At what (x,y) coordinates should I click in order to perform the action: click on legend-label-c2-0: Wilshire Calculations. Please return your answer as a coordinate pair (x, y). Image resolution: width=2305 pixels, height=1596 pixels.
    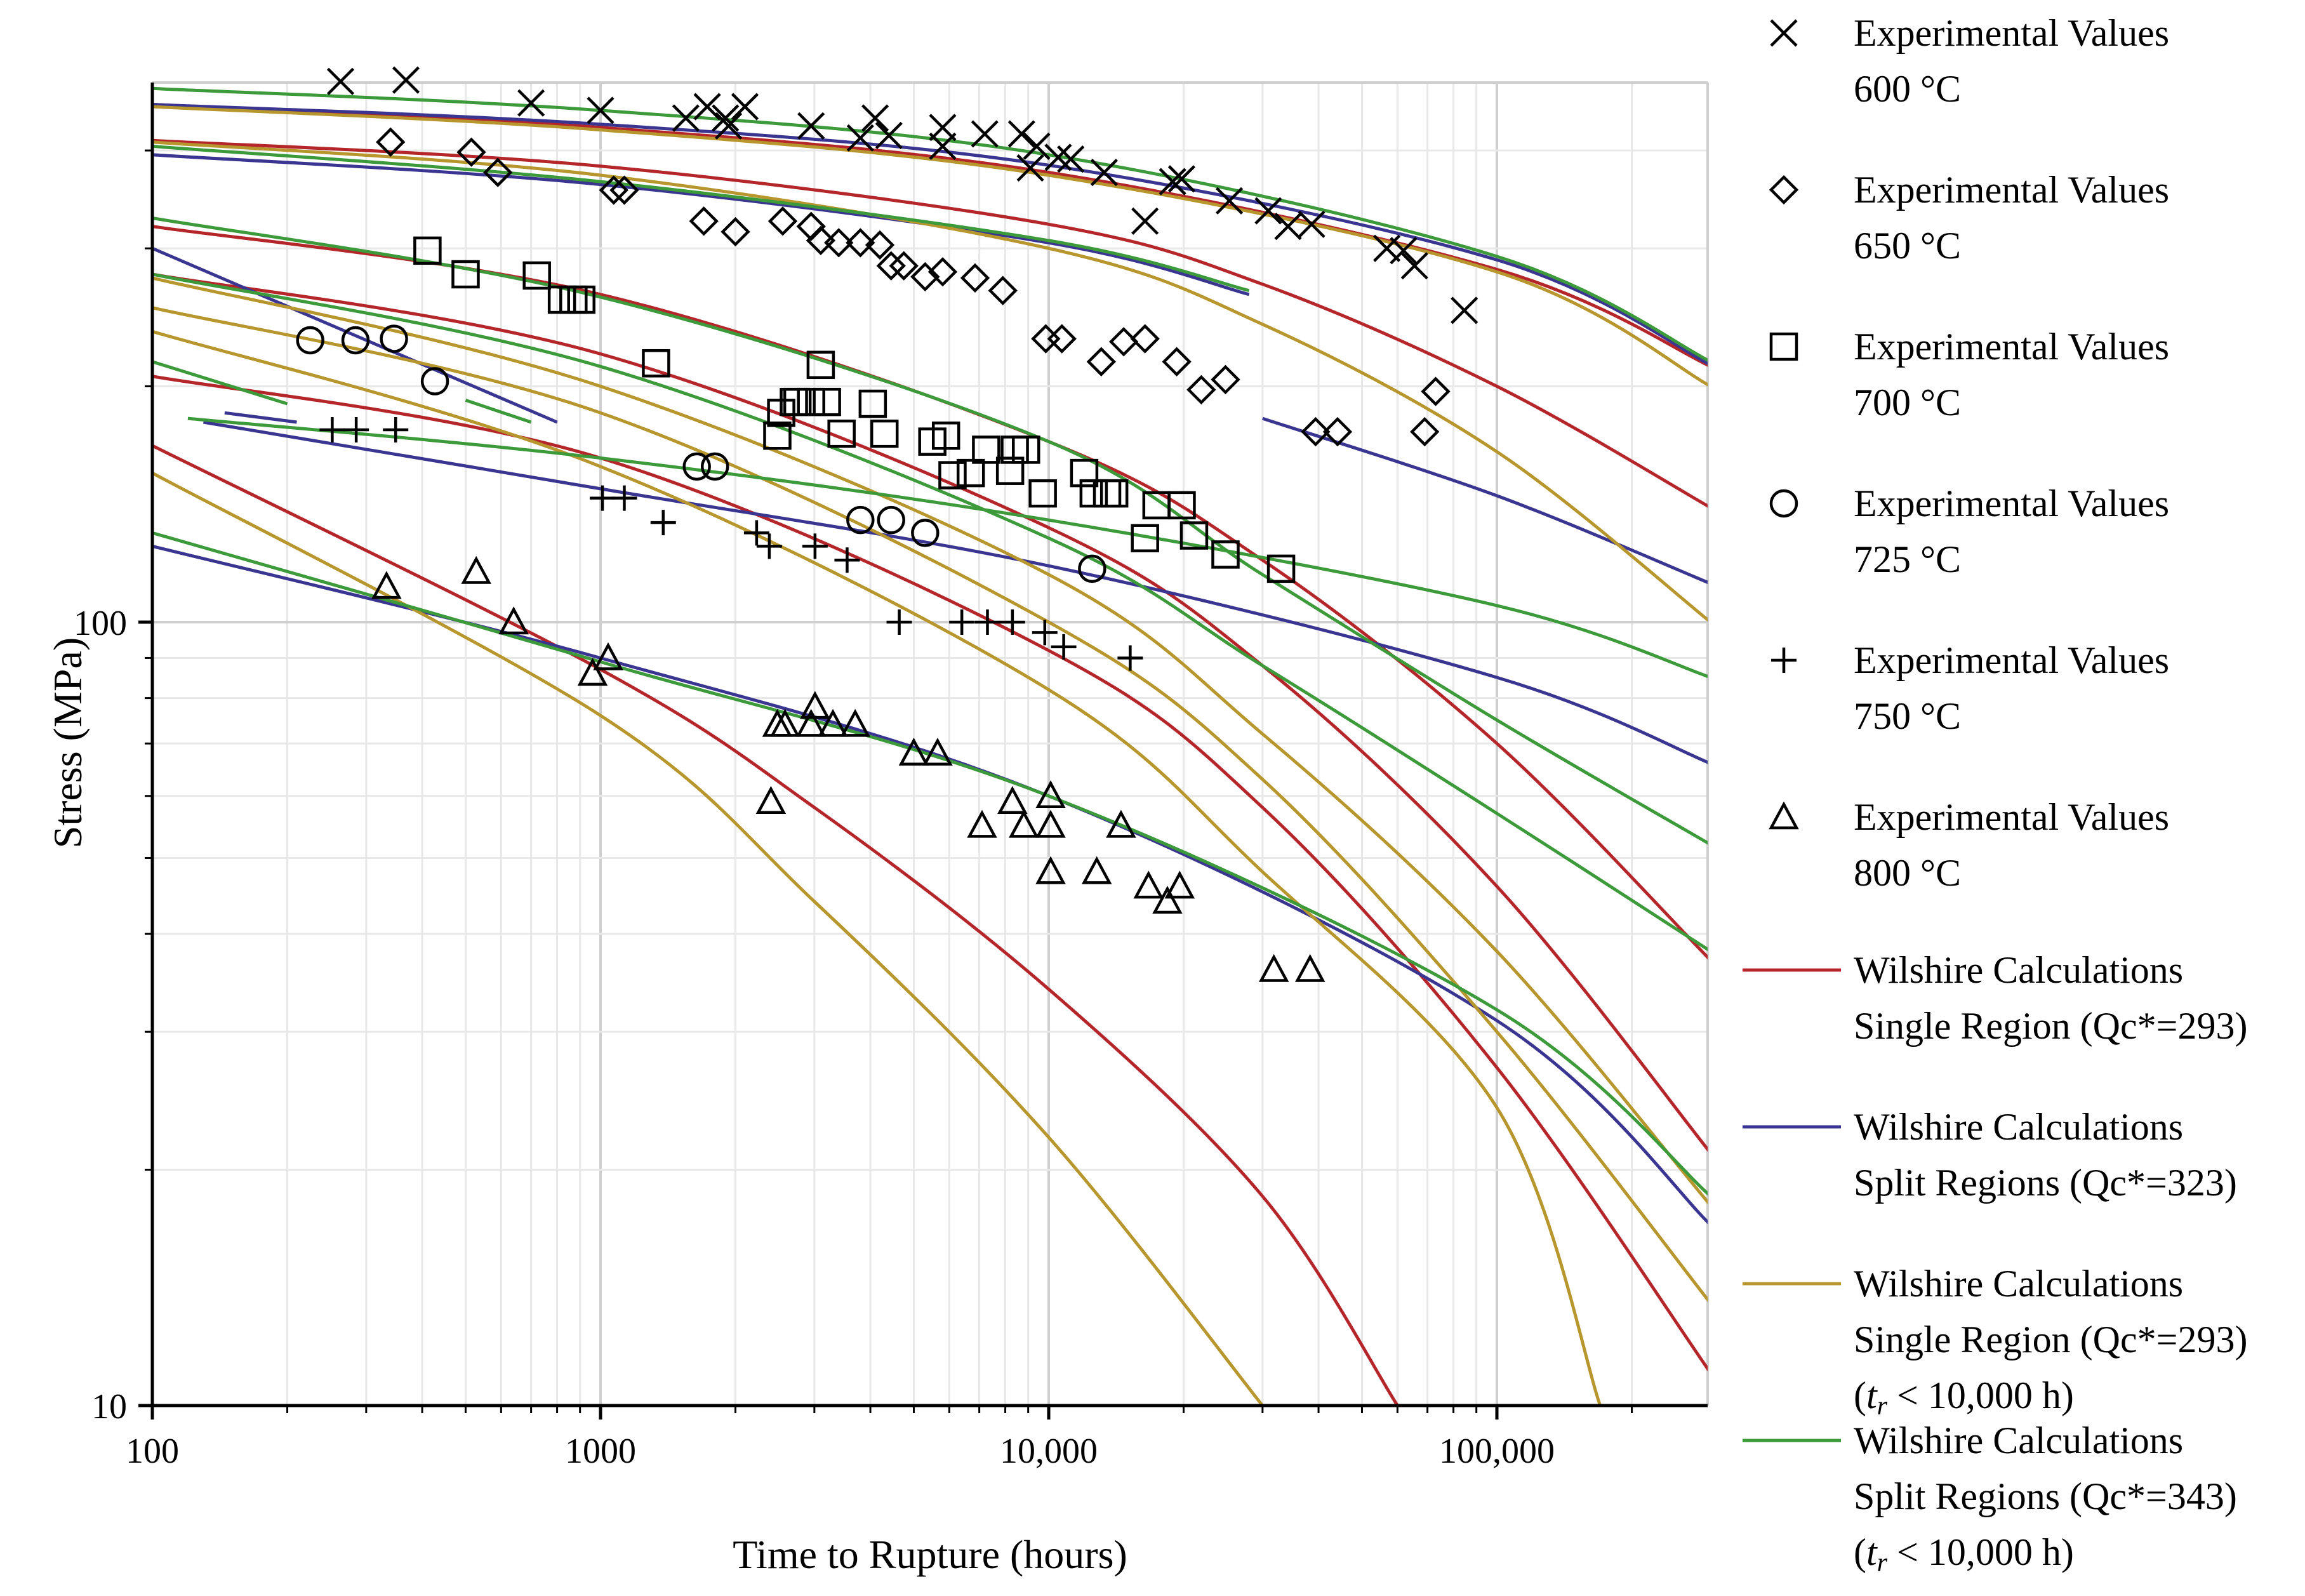
    Looking at the image, I should click on (2018, 1284).